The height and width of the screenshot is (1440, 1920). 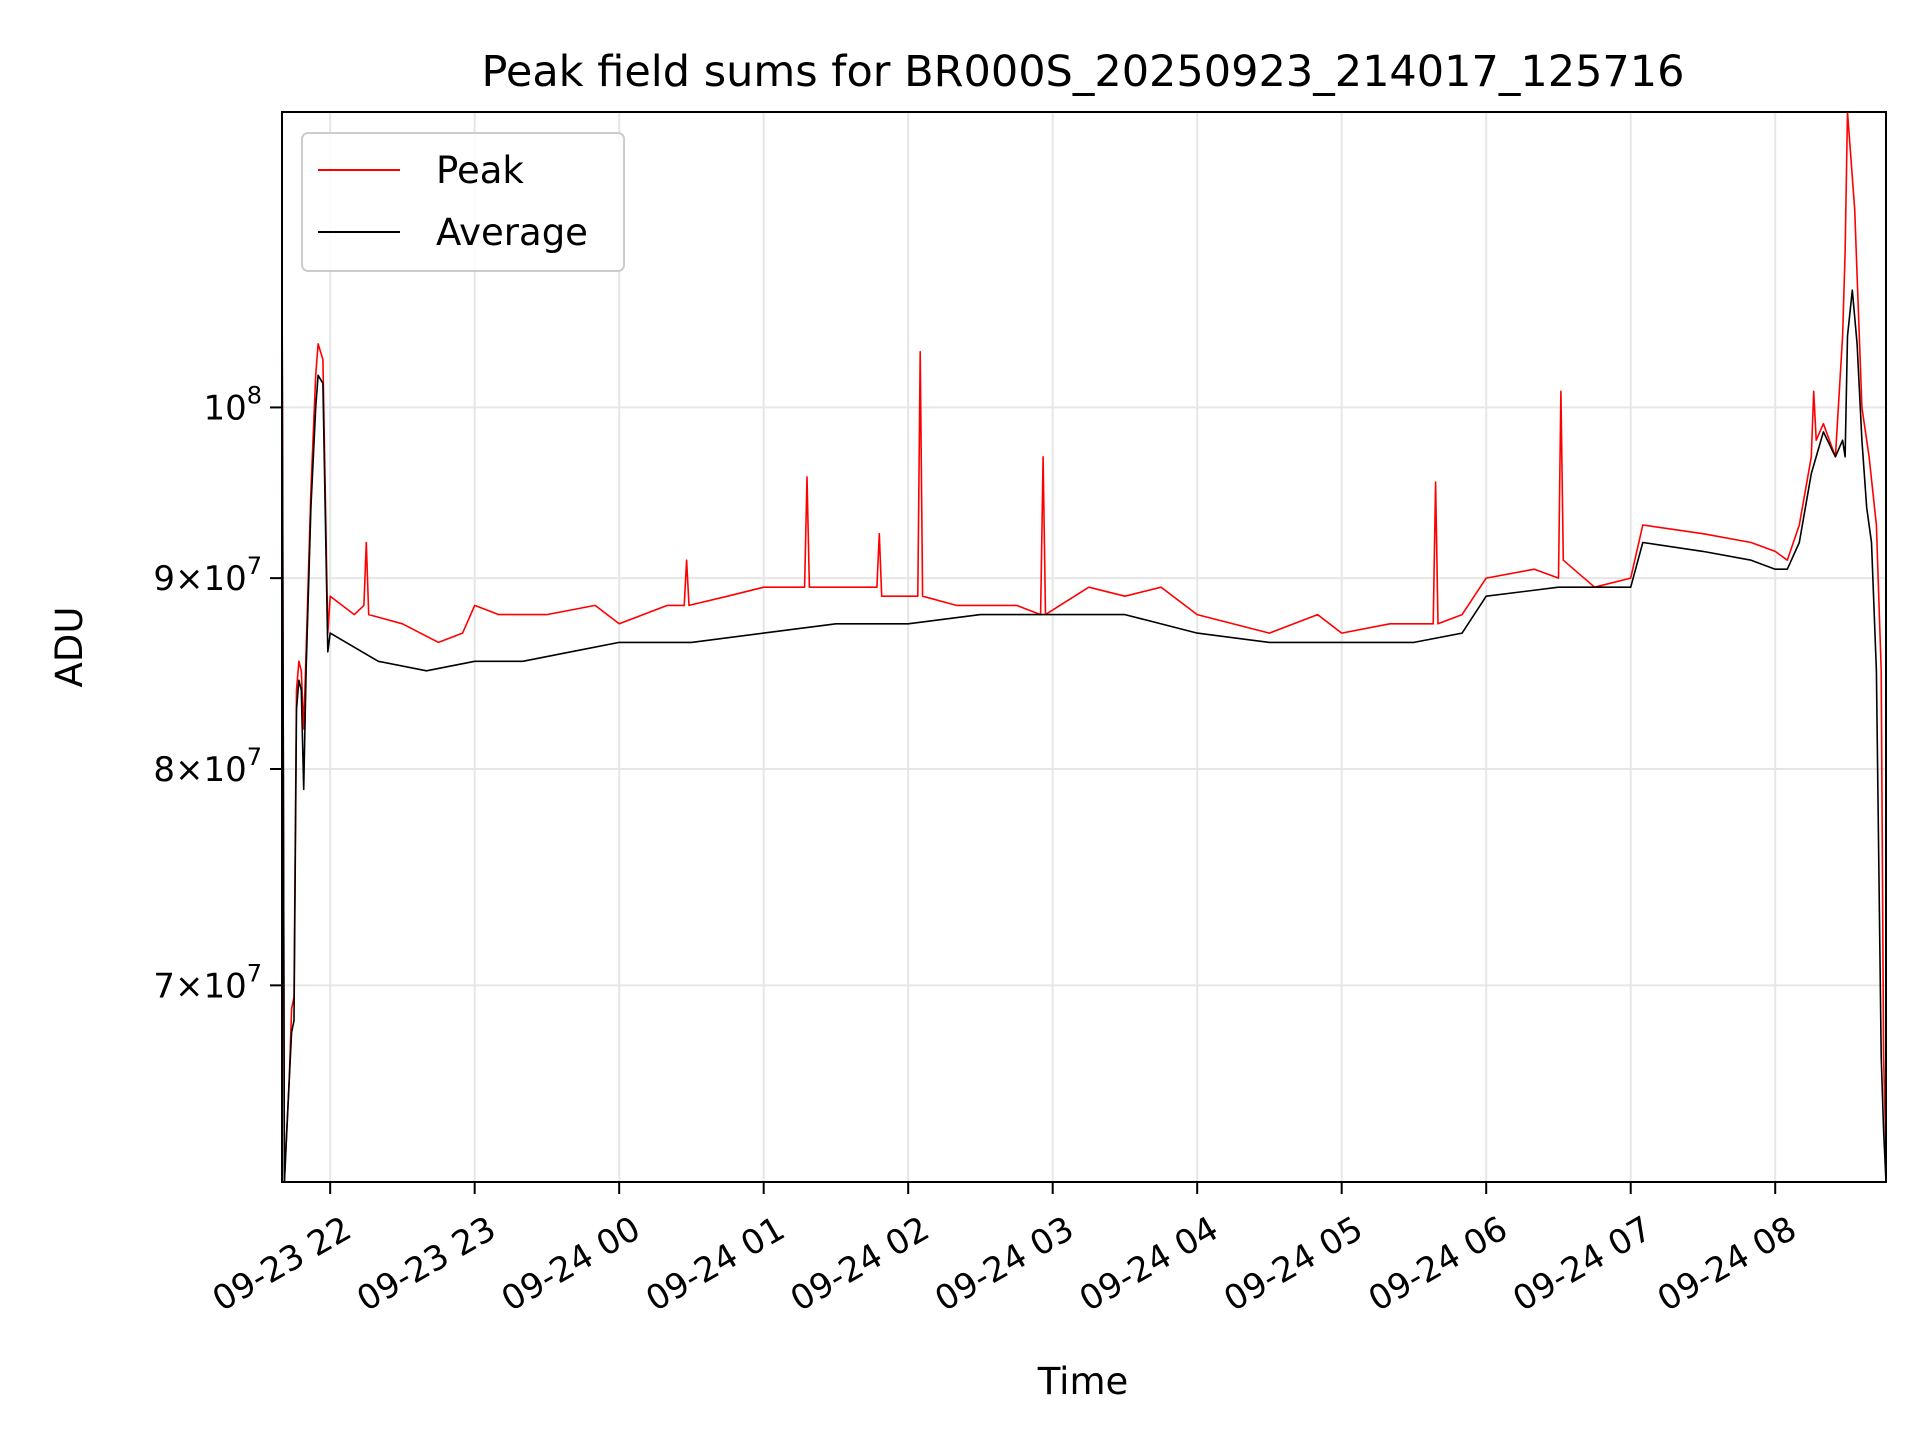 What do you see at coordinates (282, 1264) in the screenshot?
I see `x-tick-label: 09-23 22` at bounding box center [282, 1264].